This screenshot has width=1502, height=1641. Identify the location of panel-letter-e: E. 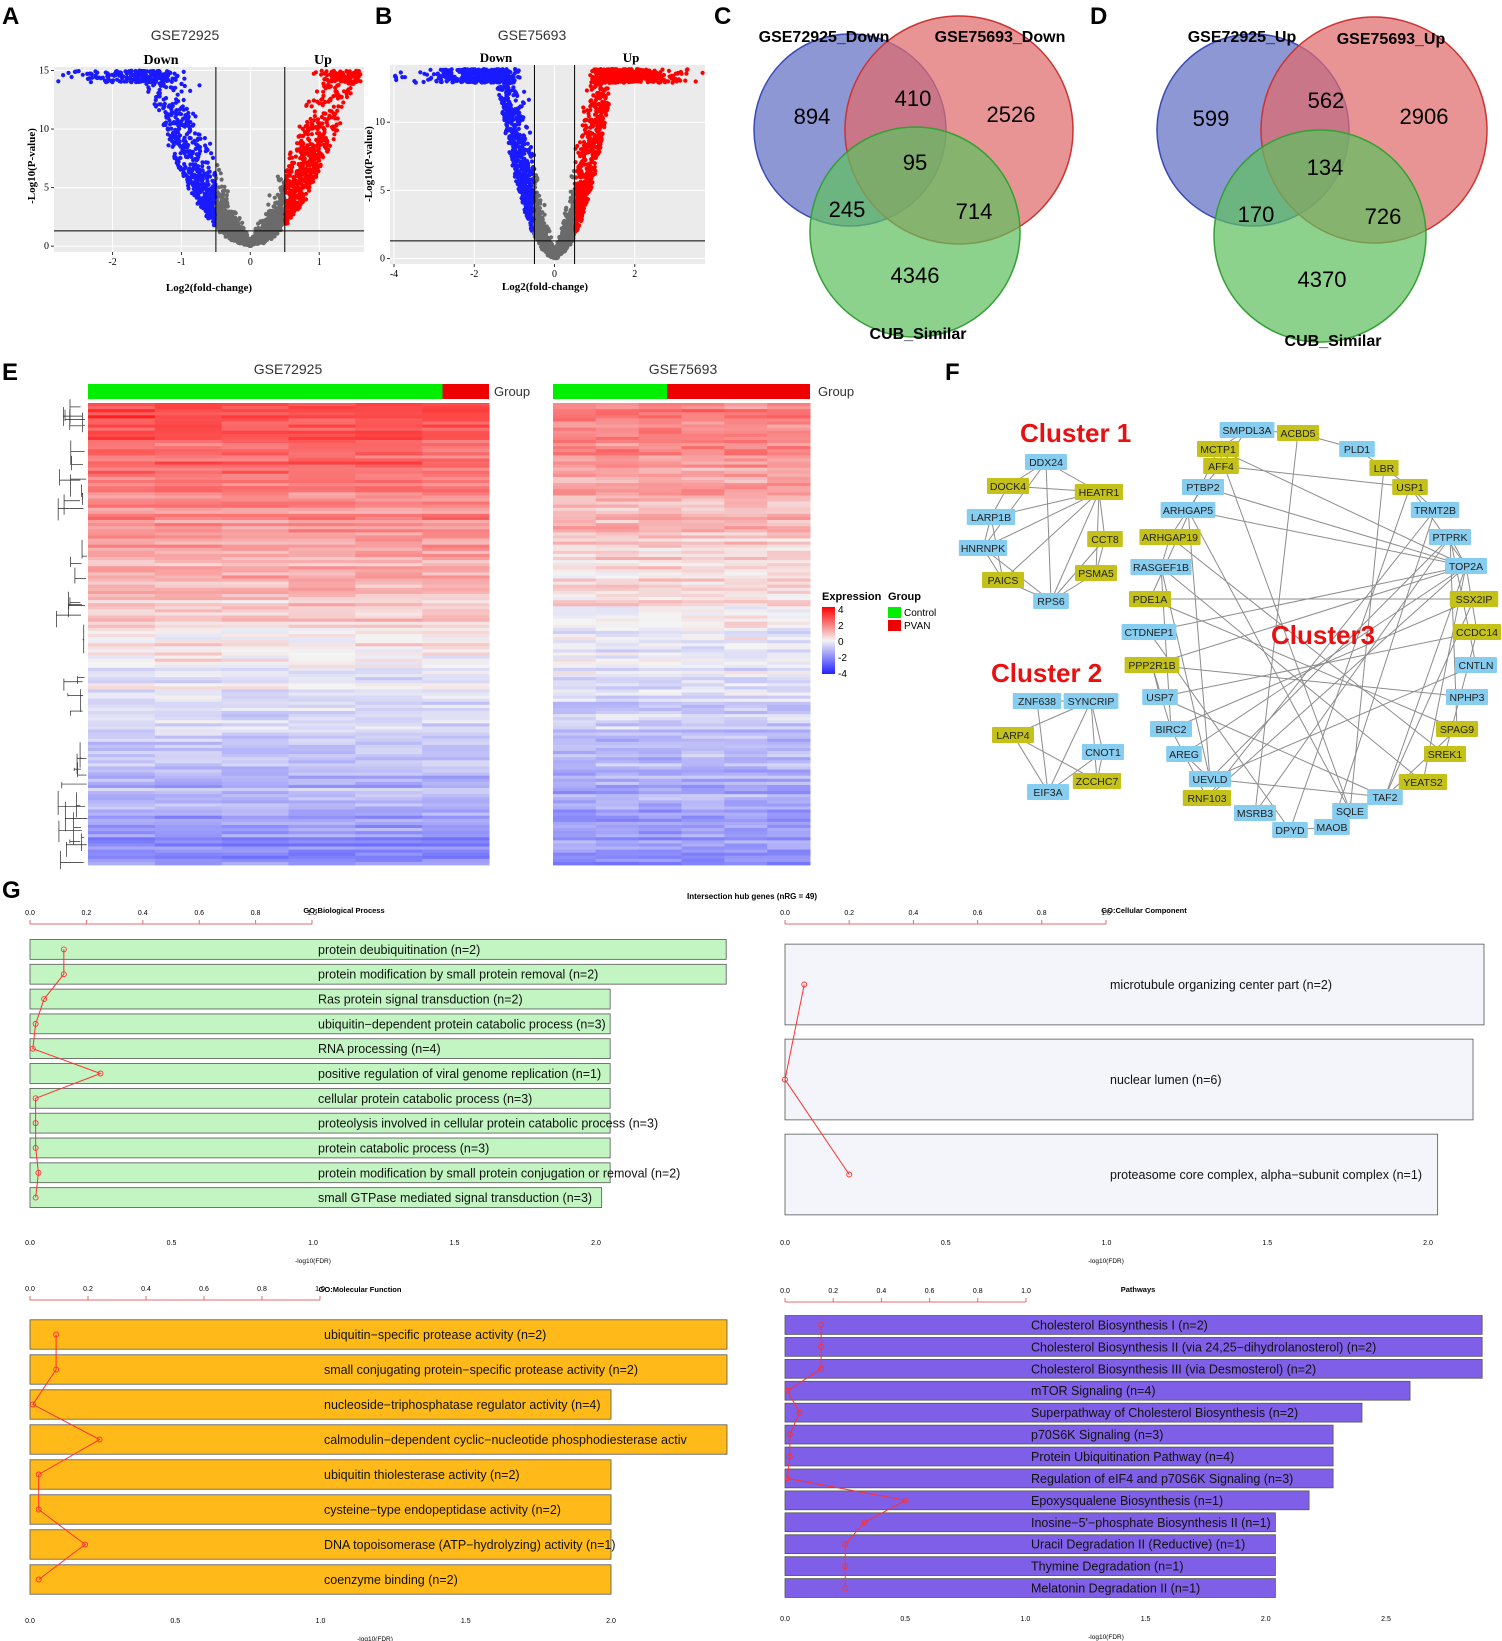
(10, 372).